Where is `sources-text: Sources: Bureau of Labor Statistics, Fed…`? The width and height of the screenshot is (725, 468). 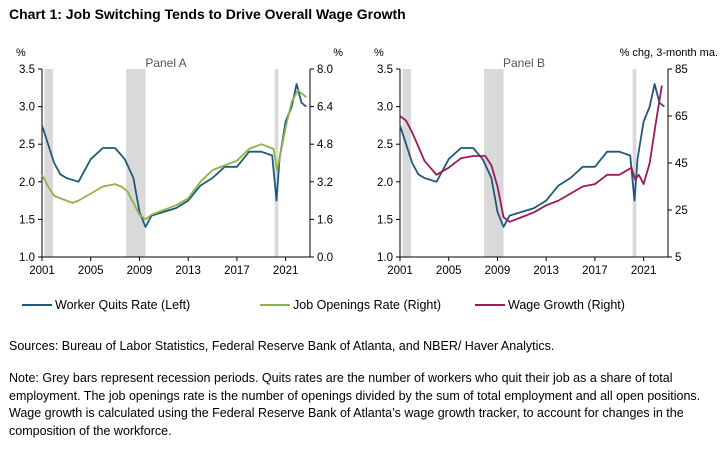
sources-text: Sources: Bureau of Labor Statistics, Fed… is located at coordinates (282, 346).